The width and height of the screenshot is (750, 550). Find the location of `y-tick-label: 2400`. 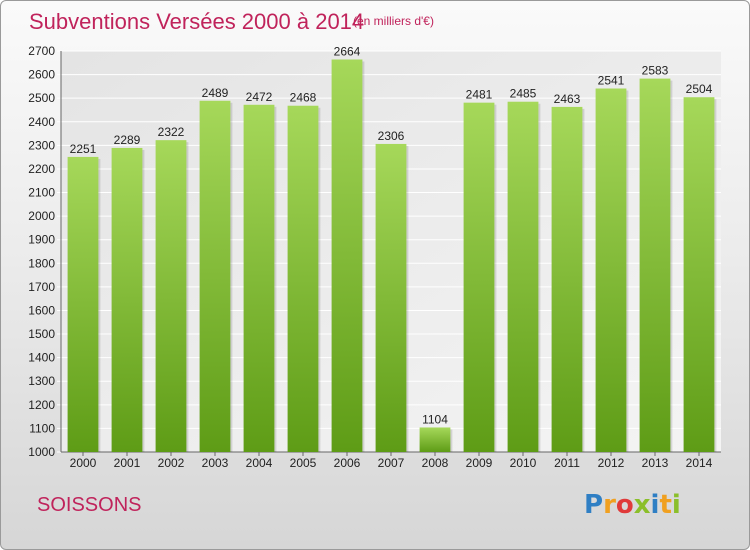

y-tick-label: 2400 is located at coordinates (41, 122).